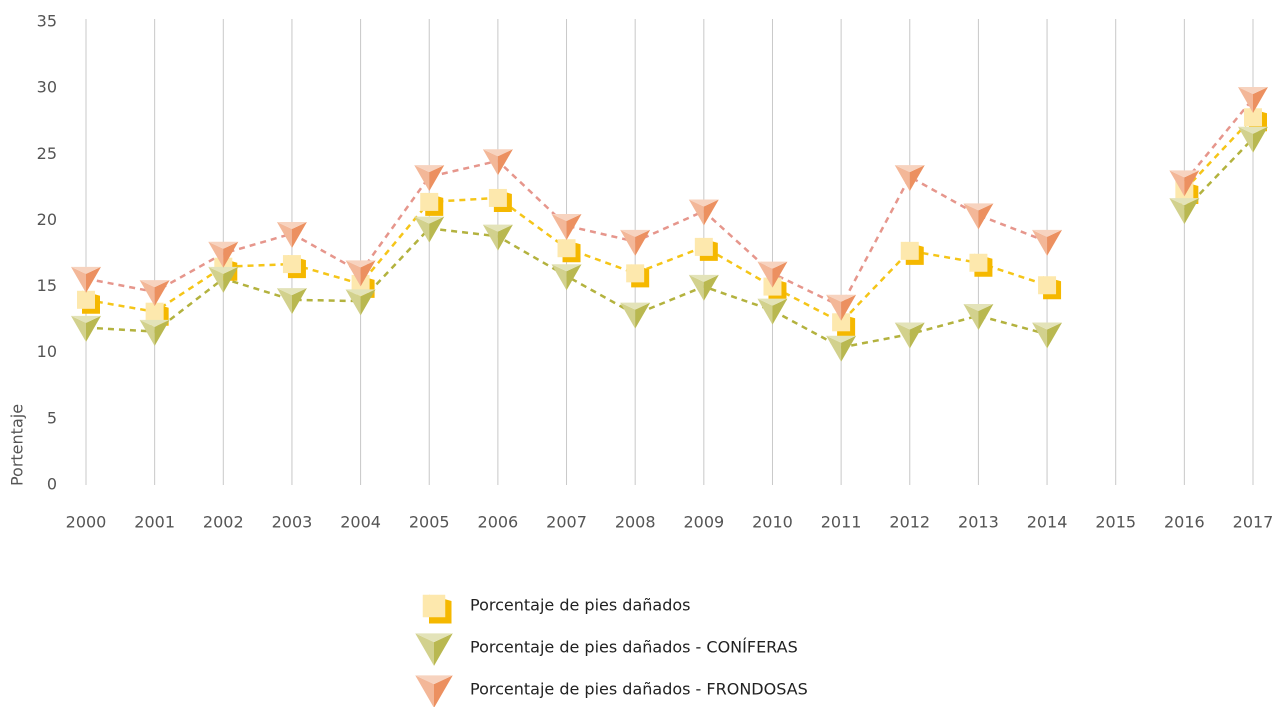 The height and width of the screenshot is (707, 1278). What do you see at coordinates (292, 522) in the screenshot?
I see `x-tick-label: 2003` at bounding box center [292, 522].